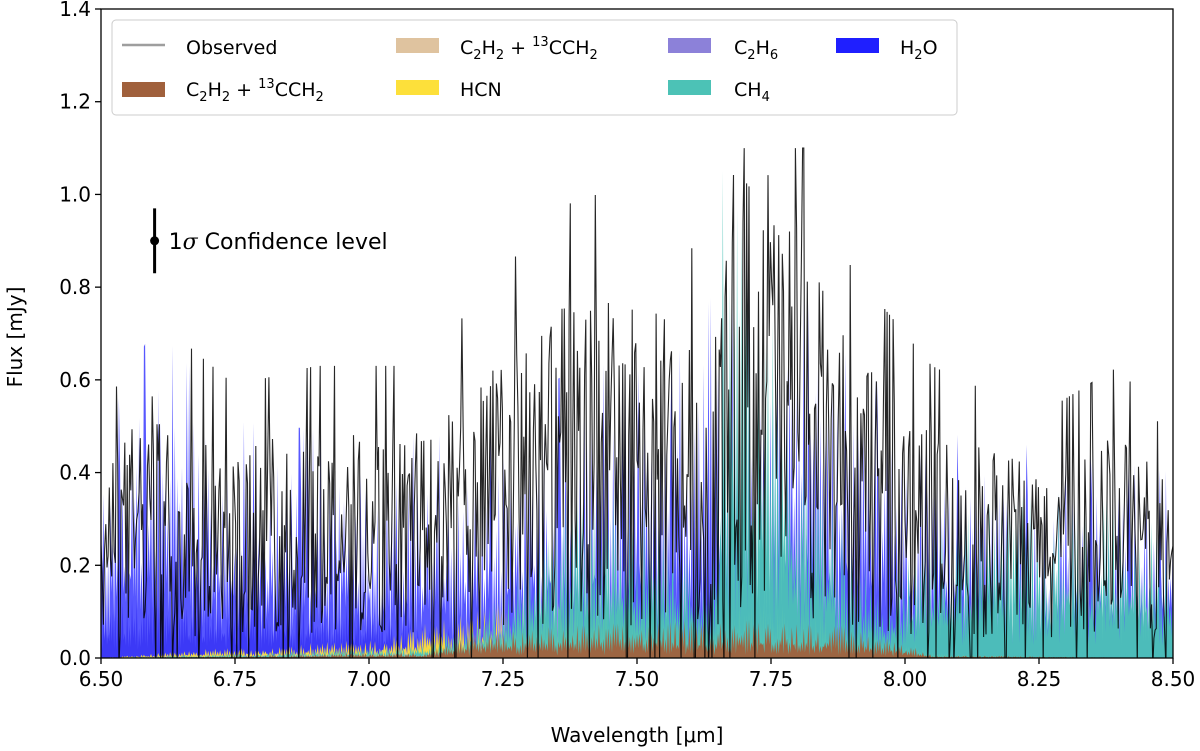  I want to click on y-axis: 0.0 0.2 0.4 0.6 0.8 1.0 1.2 1.4, so click(80, 335).